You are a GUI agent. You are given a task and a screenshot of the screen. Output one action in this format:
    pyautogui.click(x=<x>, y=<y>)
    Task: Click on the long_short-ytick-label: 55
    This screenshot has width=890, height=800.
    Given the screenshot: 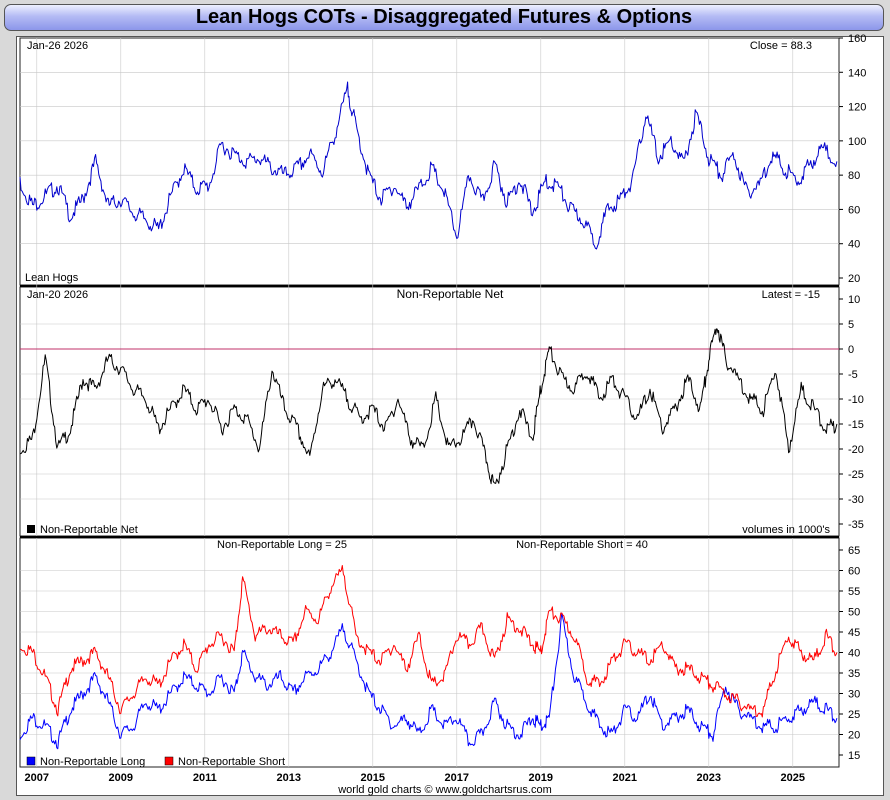 What is the action you would take?
    pyautogui.click(x=854, y=592)
    